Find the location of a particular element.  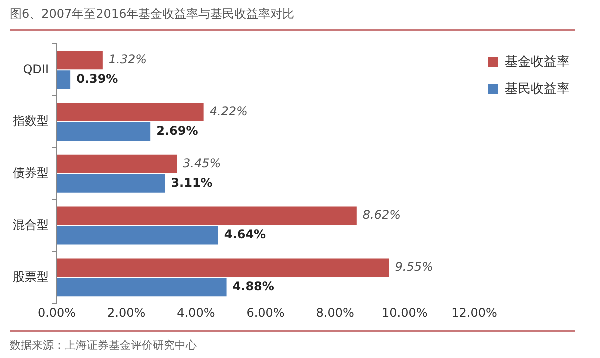

legend-label: 基金收益率 is located at coordinates (537, 62).